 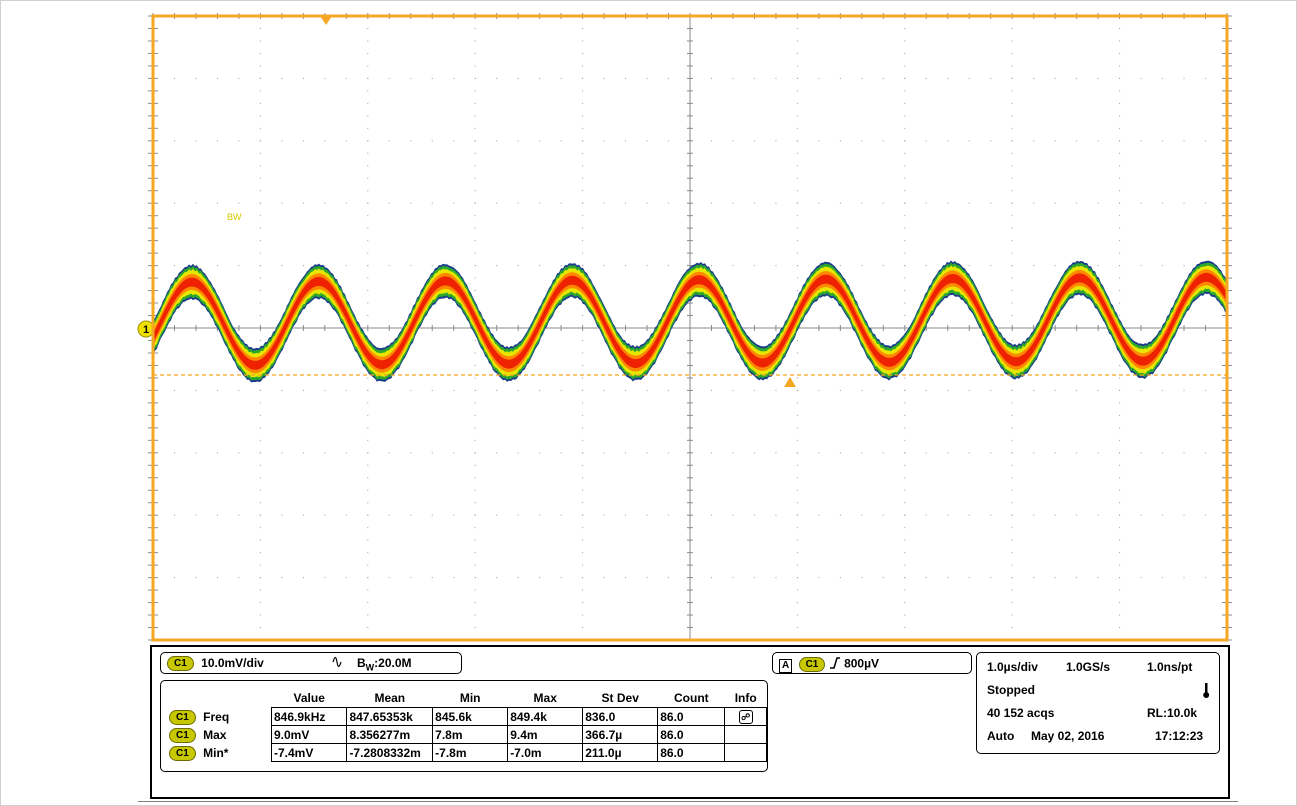 I want to click on cell-info: ☍, so click(x=745, y=716).